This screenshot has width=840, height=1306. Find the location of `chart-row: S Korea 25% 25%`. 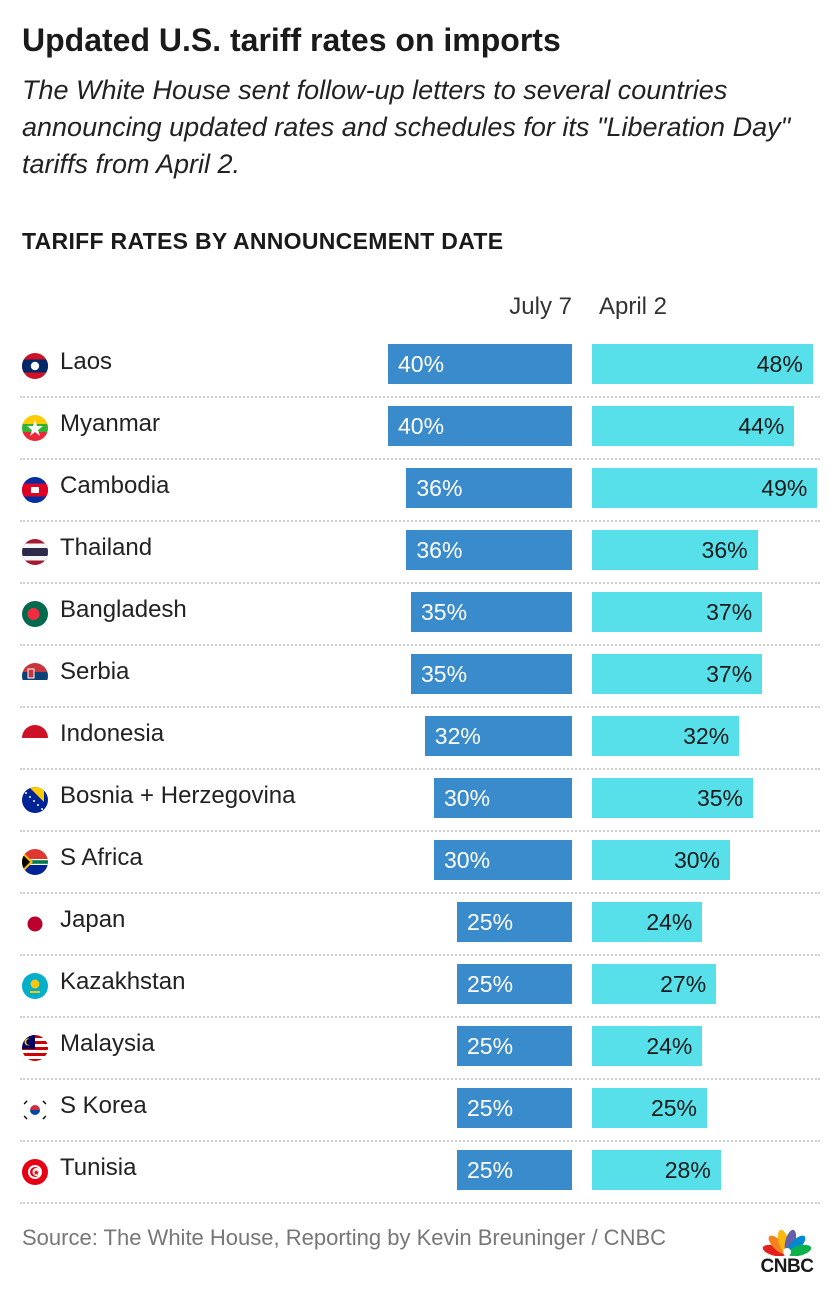

chart-row: S Korea 25% 25% is located at coordinates (420, 1111).